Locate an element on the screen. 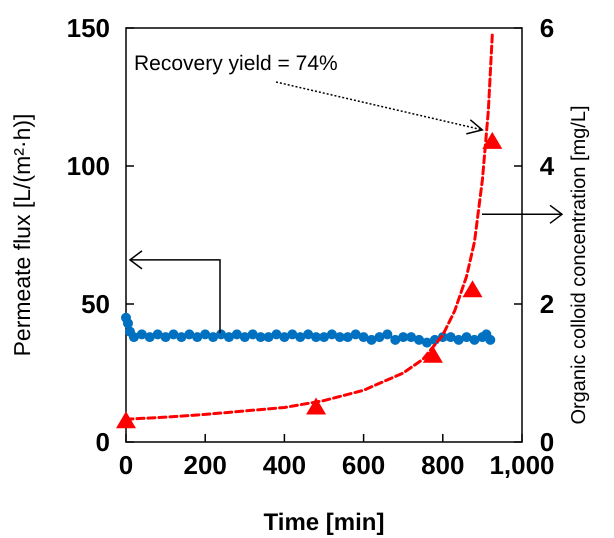  y-tick-label: 50 is located at coordinates (95, 304).